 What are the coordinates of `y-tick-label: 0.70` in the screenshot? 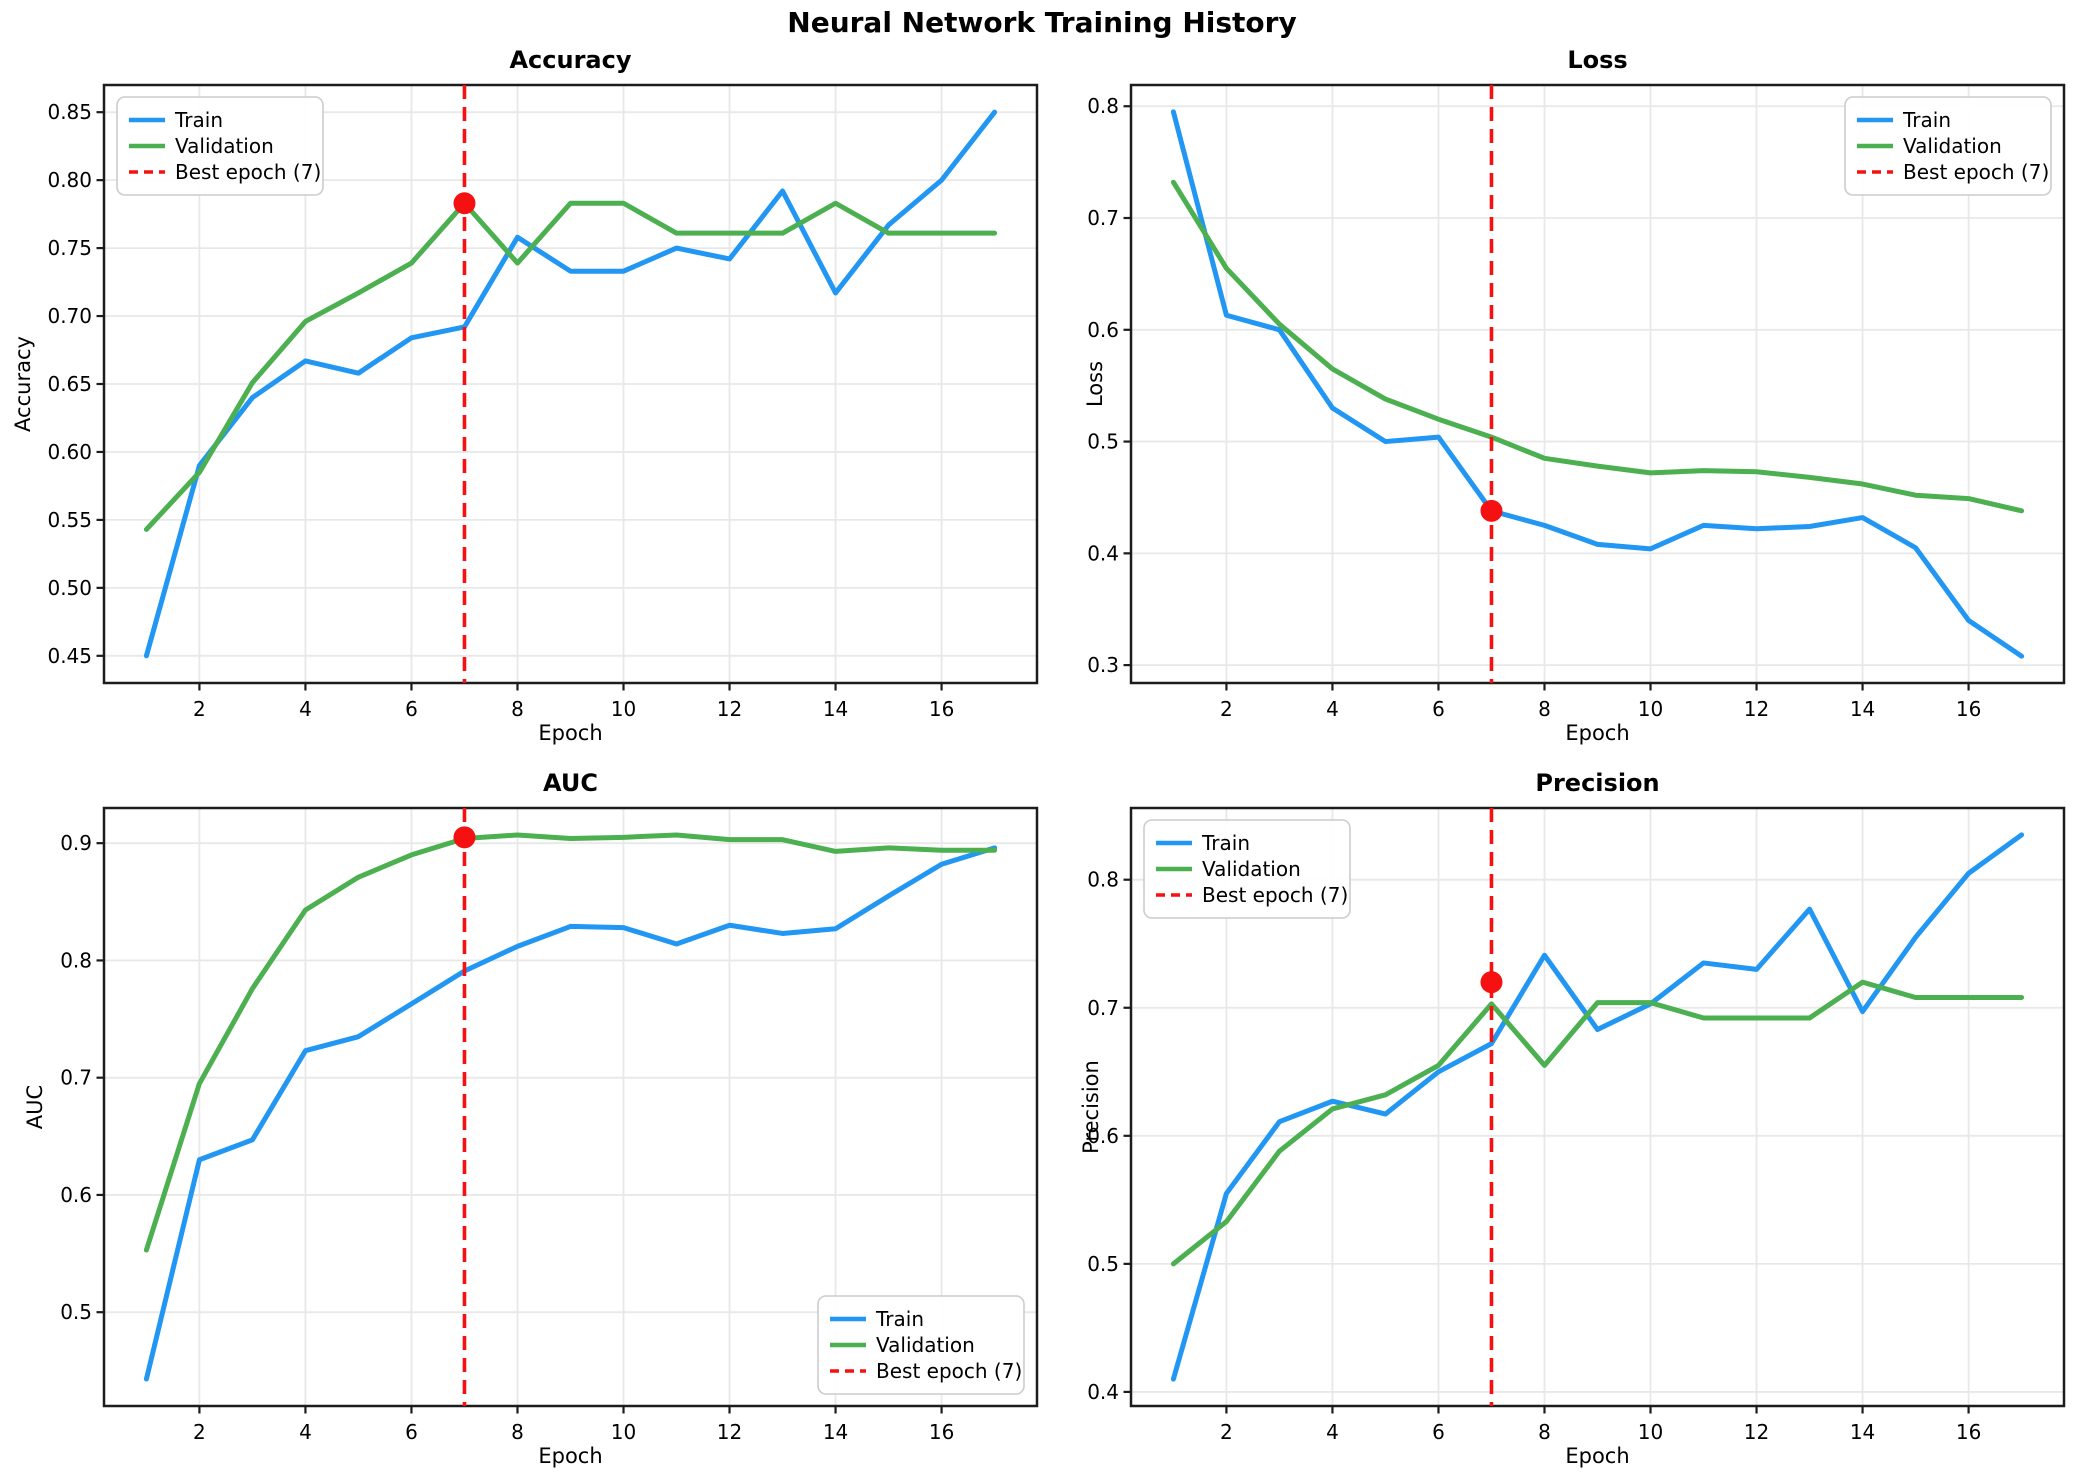 It's located at (69, 316).